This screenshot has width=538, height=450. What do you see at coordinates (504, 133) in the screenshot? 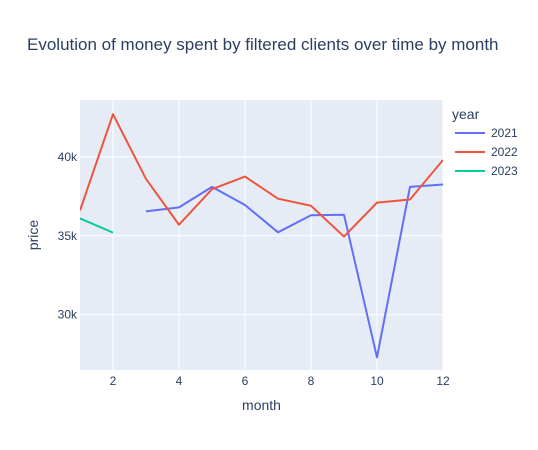
I see `legend-label-2021: 2021` at bounding box center [504, 133].